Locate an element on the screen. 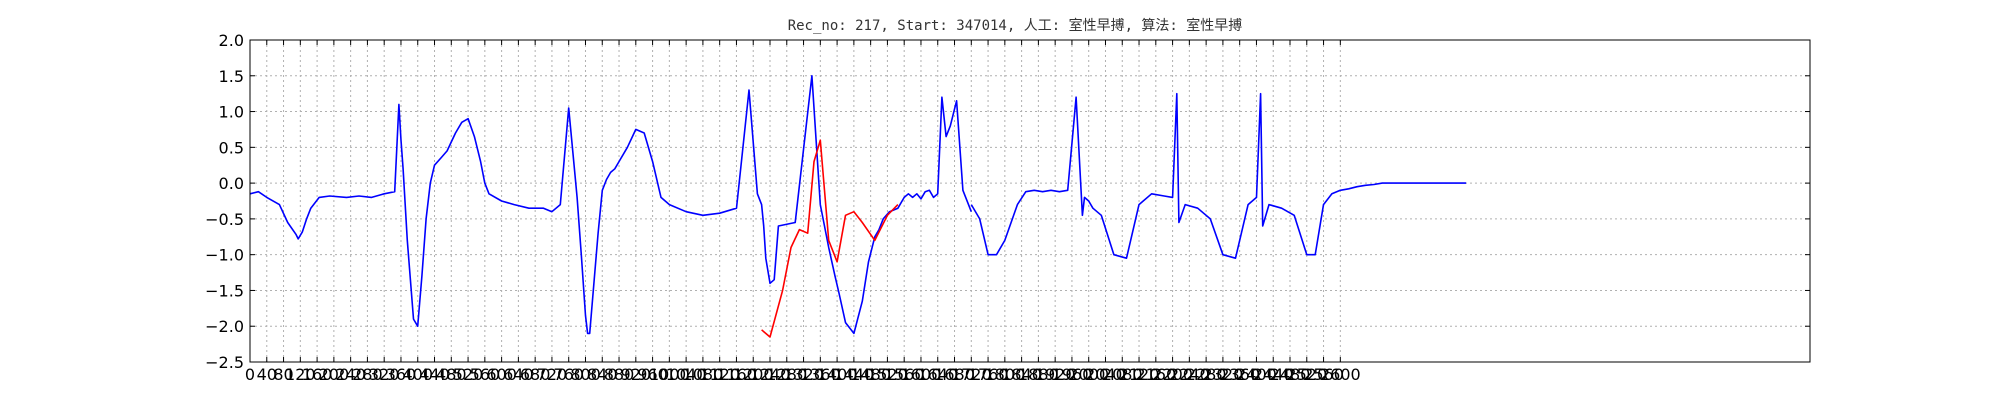 The width and height of the screenshot is (2000, 400). x-tick-label: 1920 is located at coordinates (1055, 374).